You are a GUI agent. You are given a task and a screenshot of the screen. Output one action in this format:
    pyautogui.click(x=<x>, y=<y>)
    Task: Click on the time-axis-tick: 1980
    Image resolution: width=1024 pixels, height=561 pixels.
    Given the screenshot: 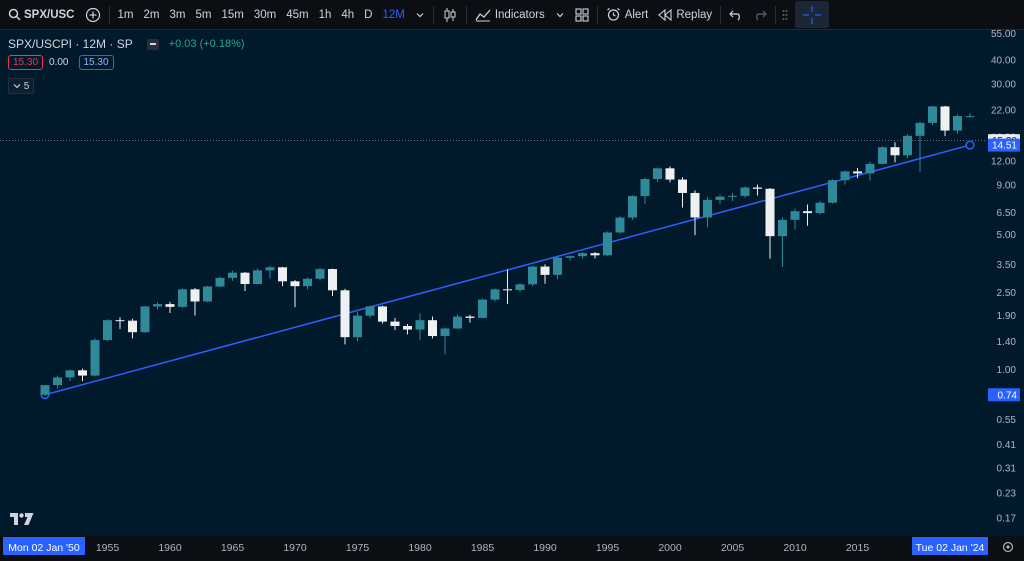 What is the action you would take?
    pyautogui.click(x=420, y=548)
    